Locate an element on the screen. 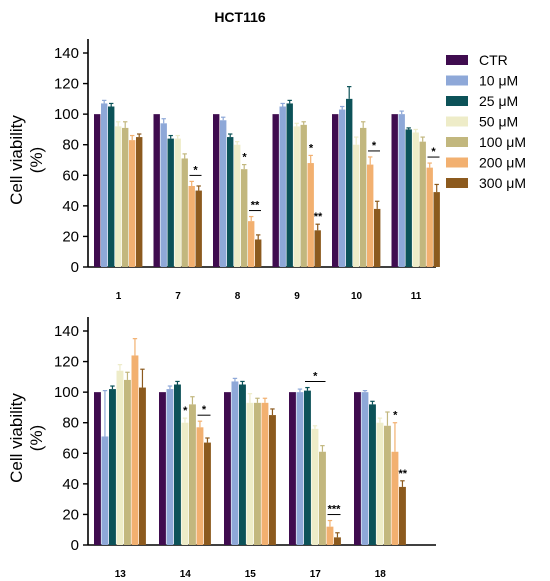 The width and height of the screenshot is (550, 581). category-label: 11 is located at coordinates (416, 296).